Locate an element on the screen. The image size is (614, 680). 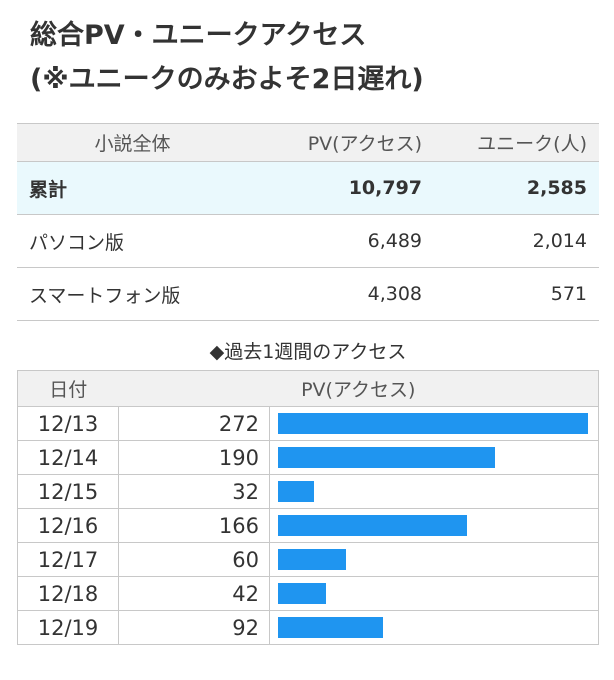
table-row: 12/17 60 is located at coordinates (308, 559).